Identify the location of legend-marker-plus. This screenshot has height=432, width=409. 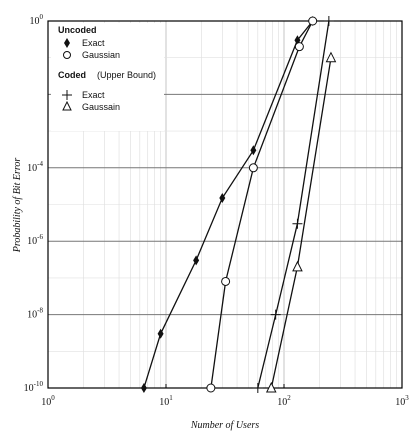
(67, 95).